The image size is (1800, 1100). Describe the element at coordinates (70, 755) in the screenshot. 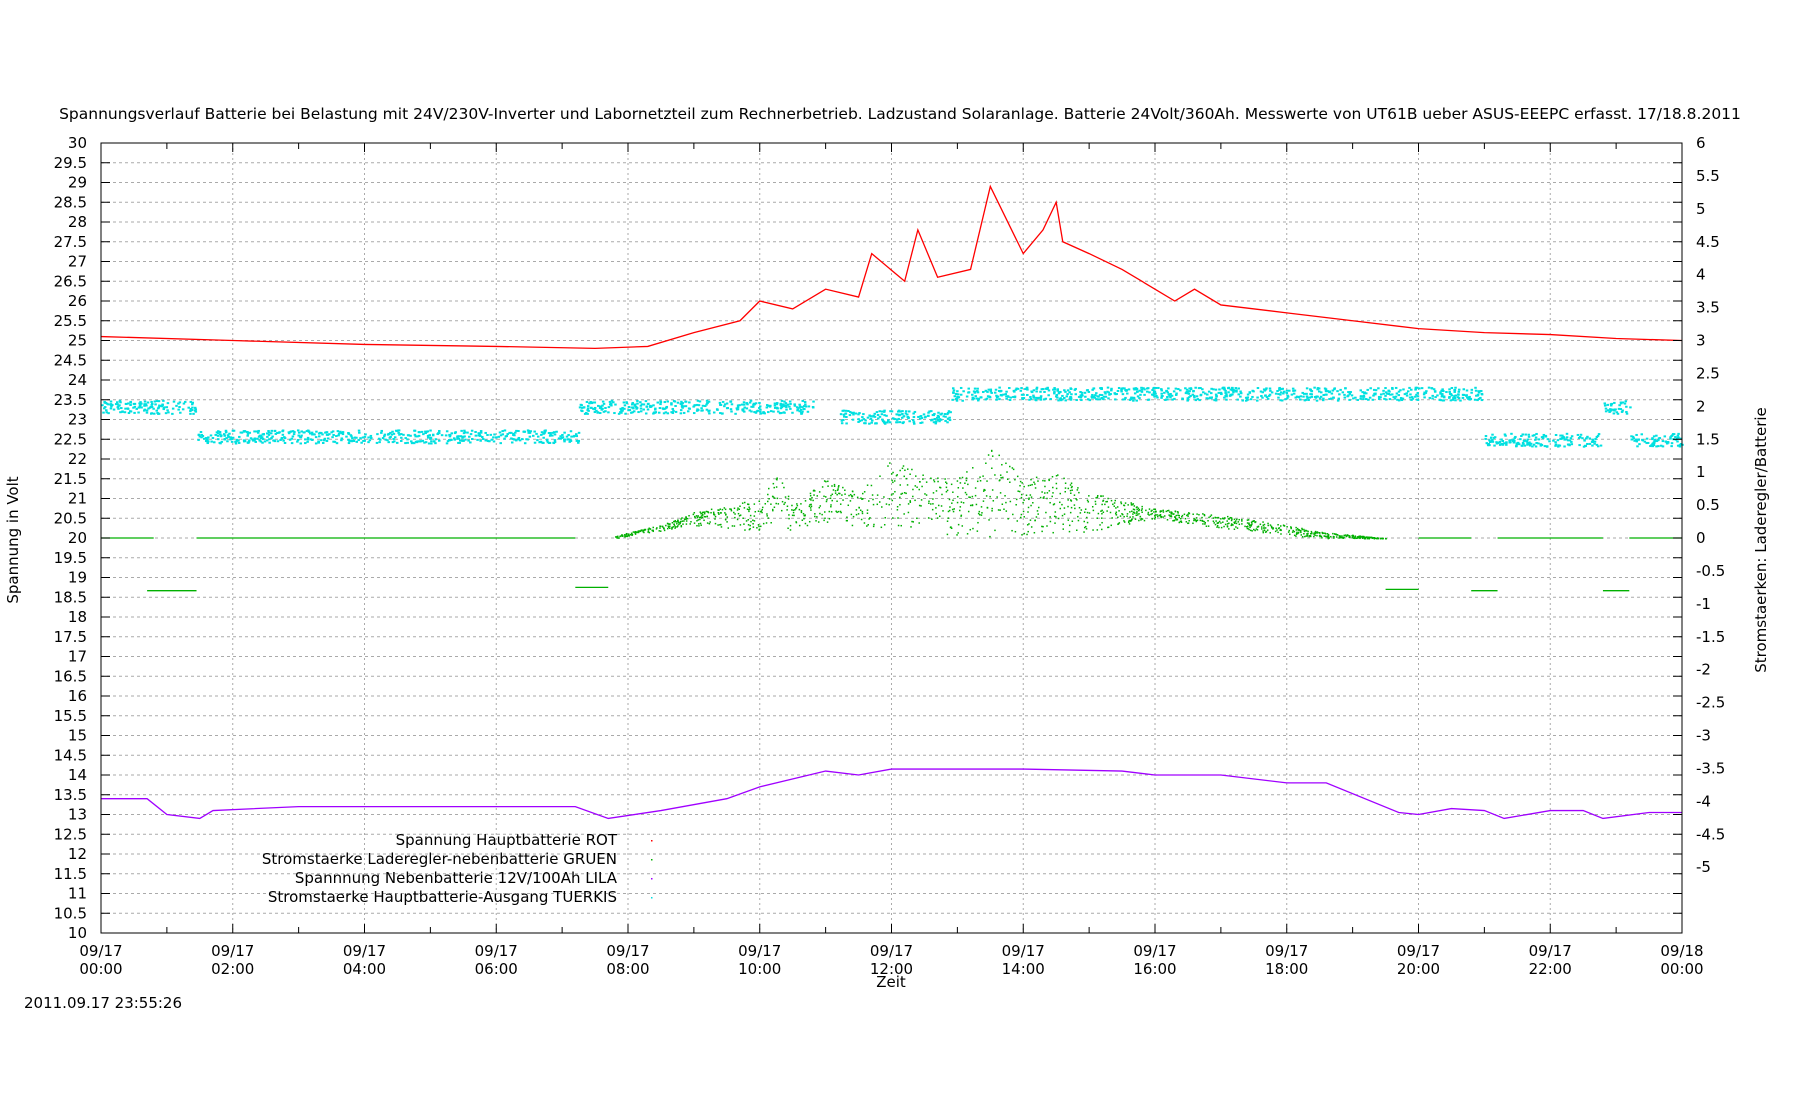

I see `y-tick-label: 14.5` at that location.